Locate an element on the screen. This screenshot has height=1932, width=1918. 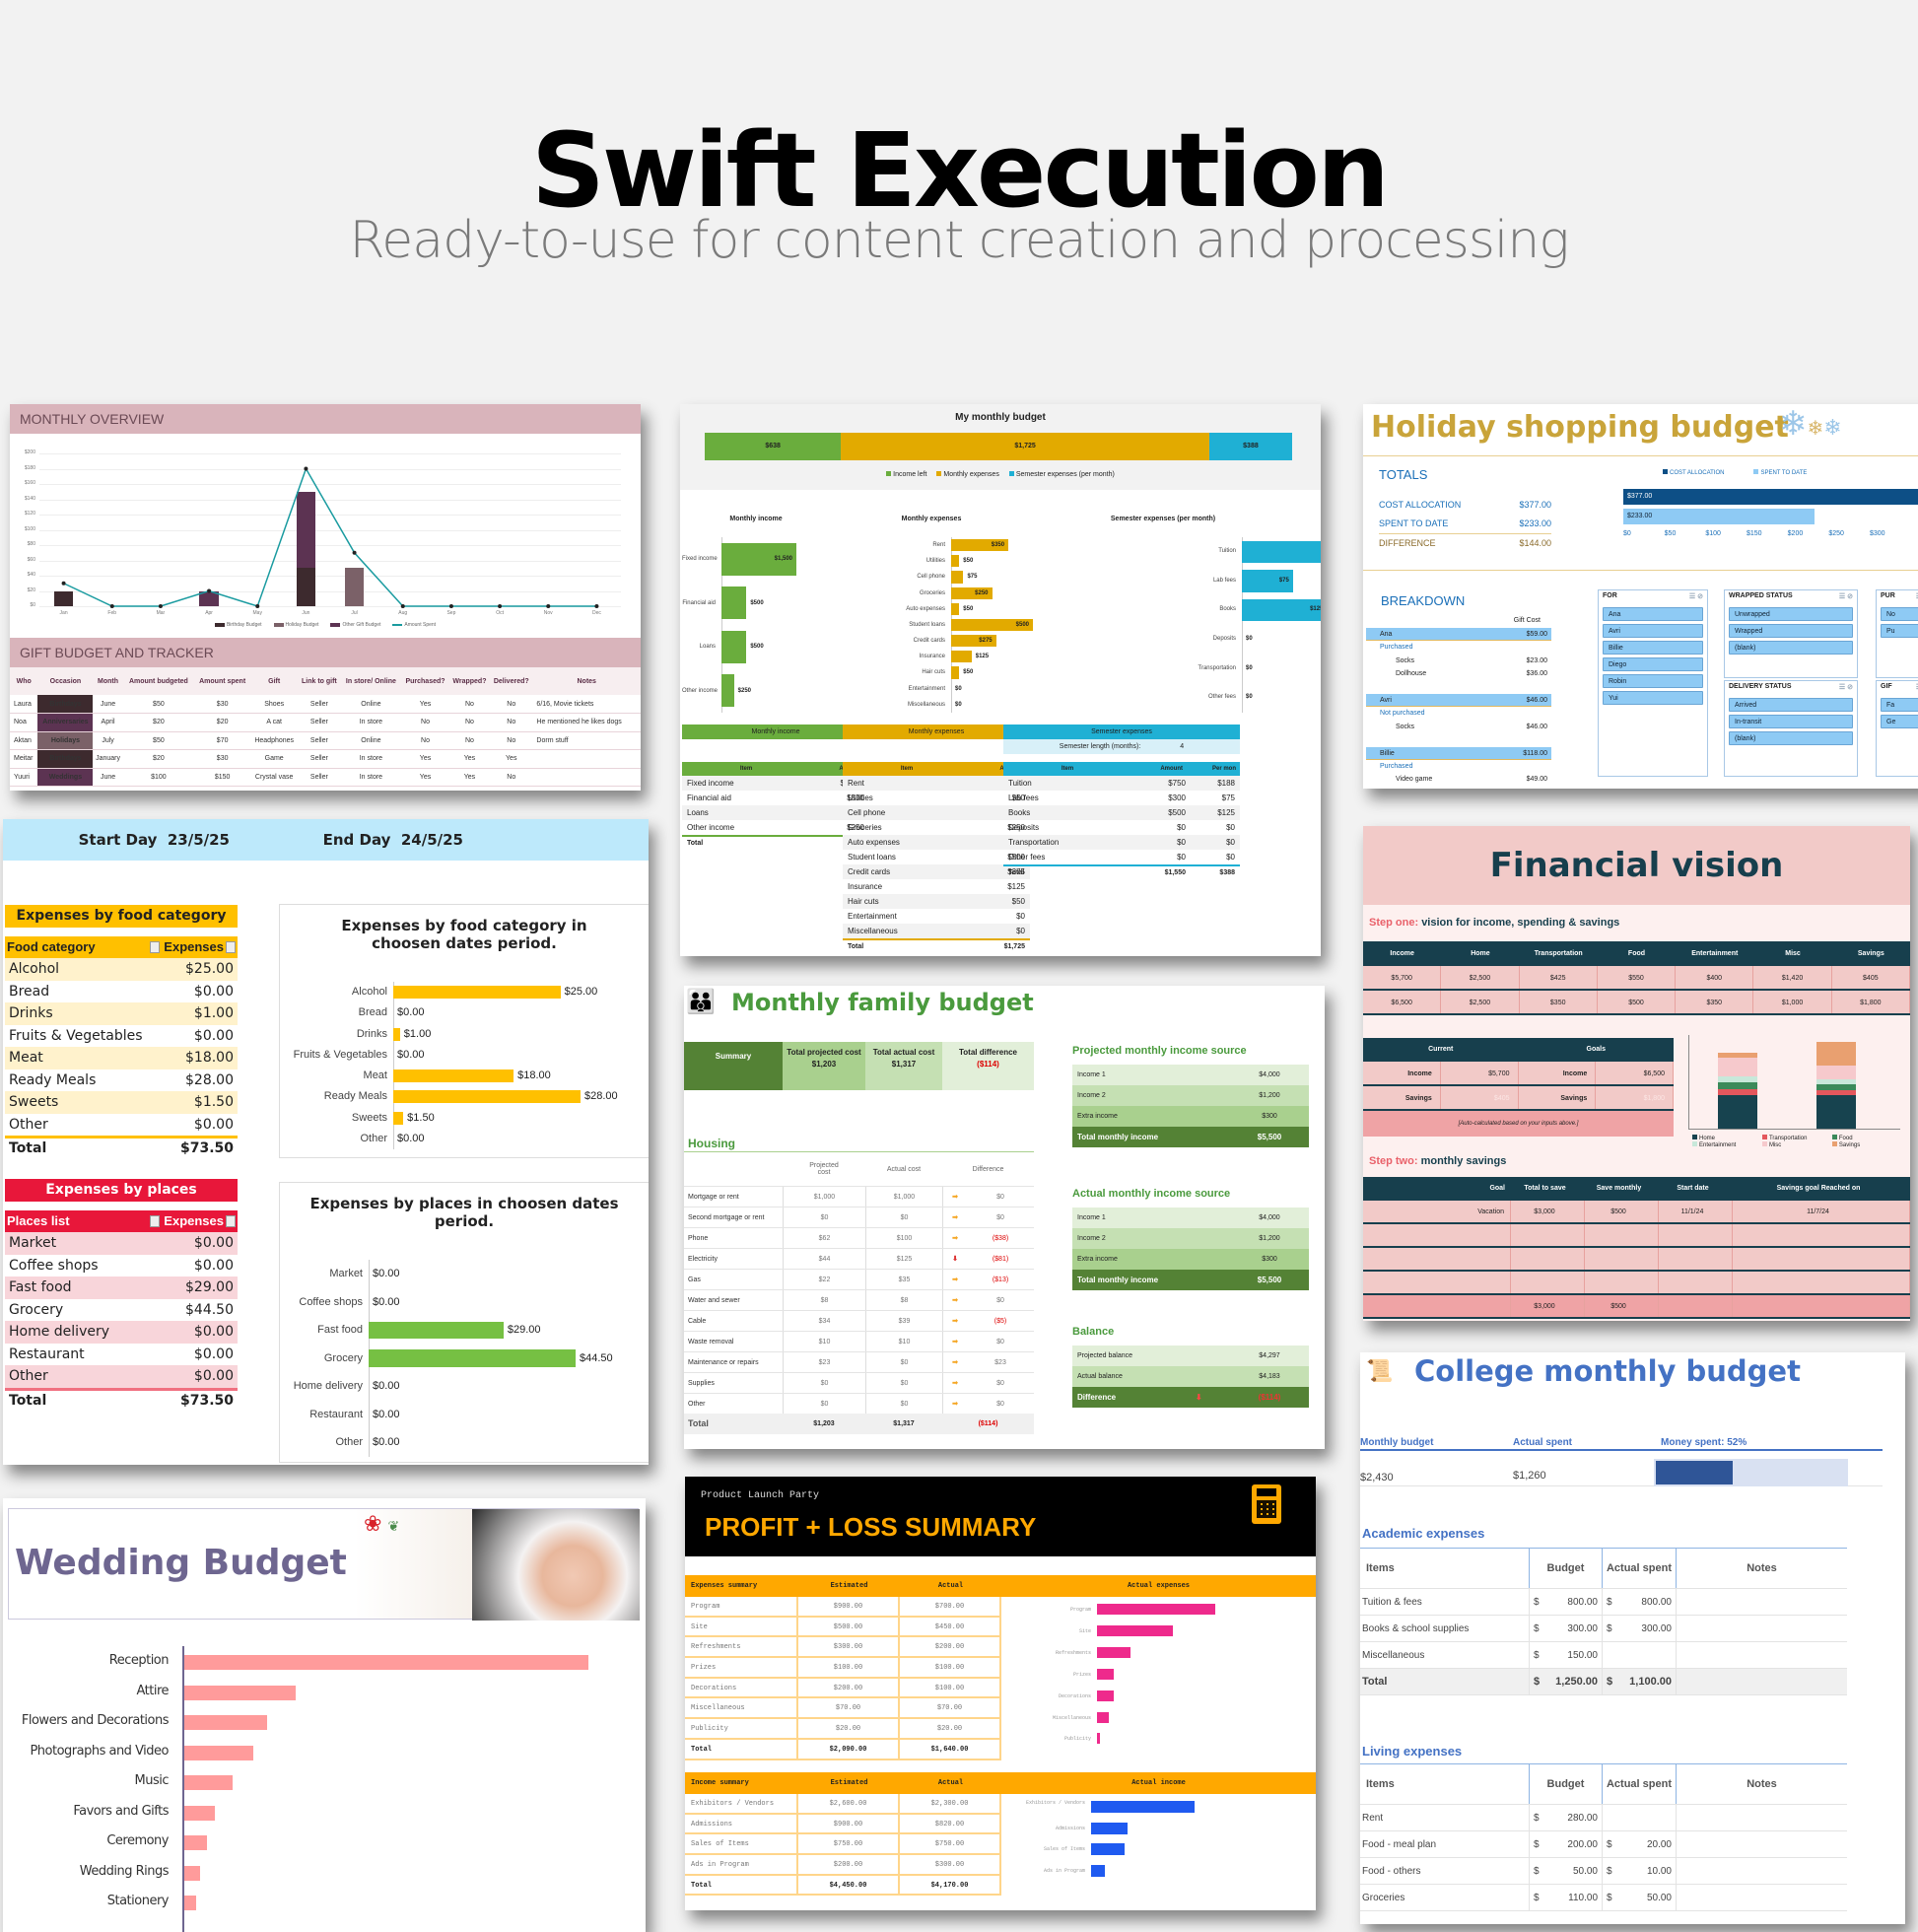
table-row: Fast food $29.00 is located at coordinates (121, 1288).